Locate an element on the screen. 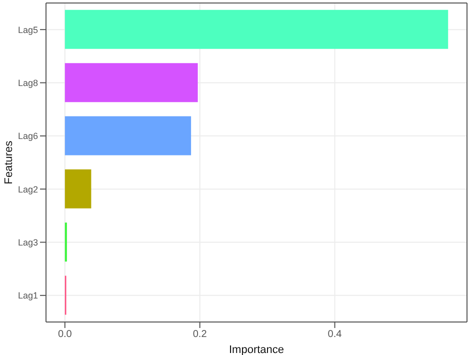 The height and width of the screenshot is (355, 474). y-tick-label: Lag6 is located at coordinates (28, 136).